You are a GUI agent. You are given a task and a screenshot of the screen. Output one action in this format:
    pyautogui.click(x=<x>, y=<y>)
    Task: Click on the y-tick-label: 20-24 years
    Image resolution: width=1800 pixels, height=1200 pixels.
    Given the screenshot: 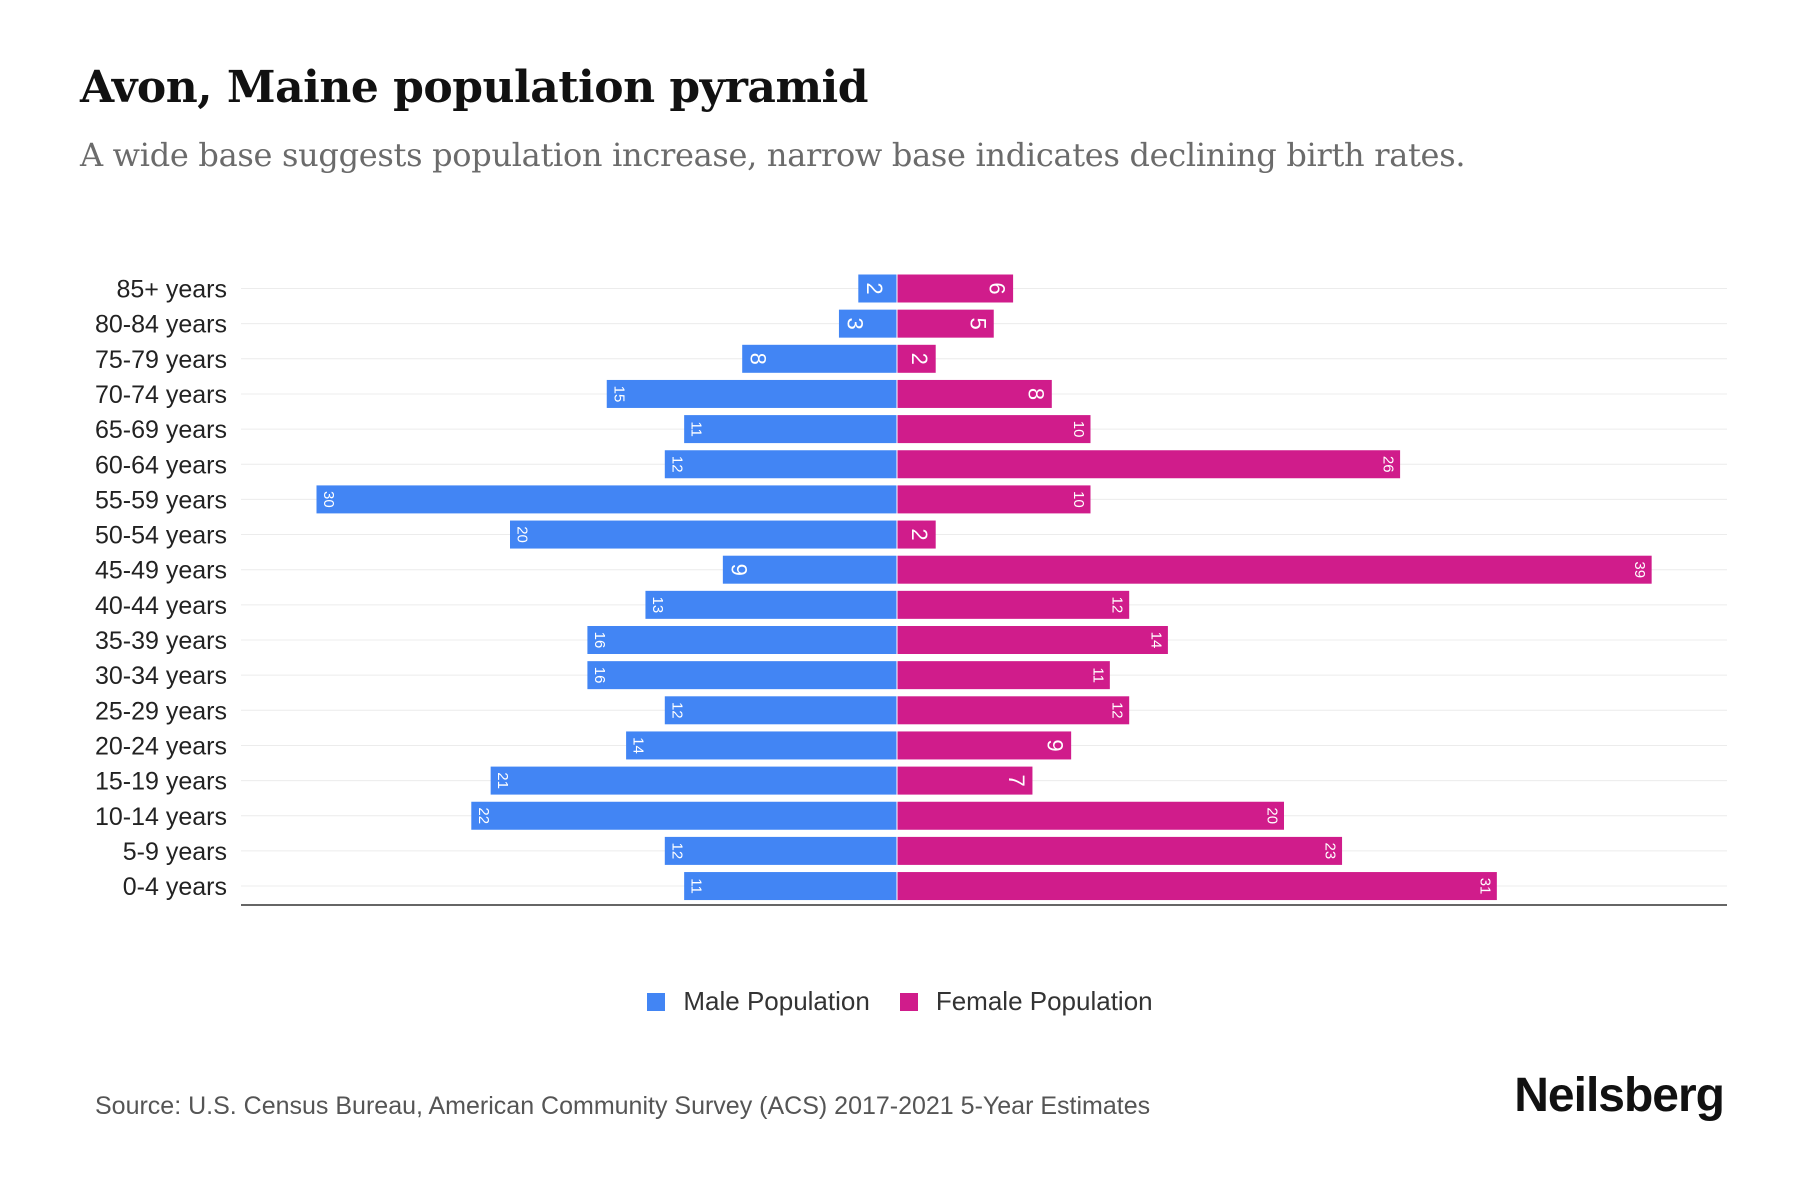 What is the action you would take?
    pyautogui.click(x=161, y=746)
    